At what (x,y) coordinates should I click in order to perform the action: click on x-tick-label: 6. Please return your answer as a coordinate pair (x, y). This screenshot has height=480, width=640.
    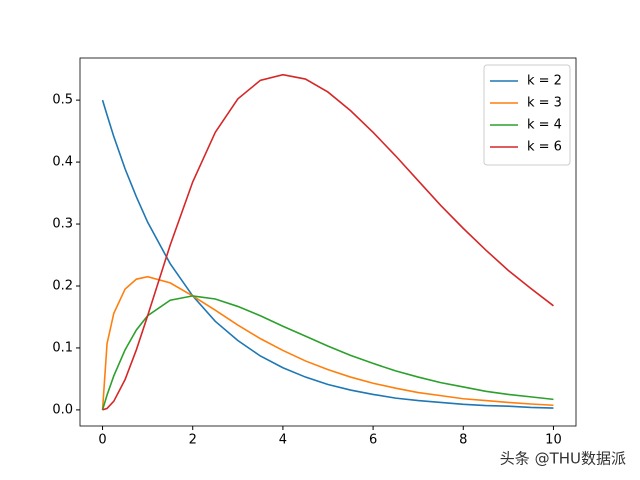
    Looking at the image, I should click on (373, 440).